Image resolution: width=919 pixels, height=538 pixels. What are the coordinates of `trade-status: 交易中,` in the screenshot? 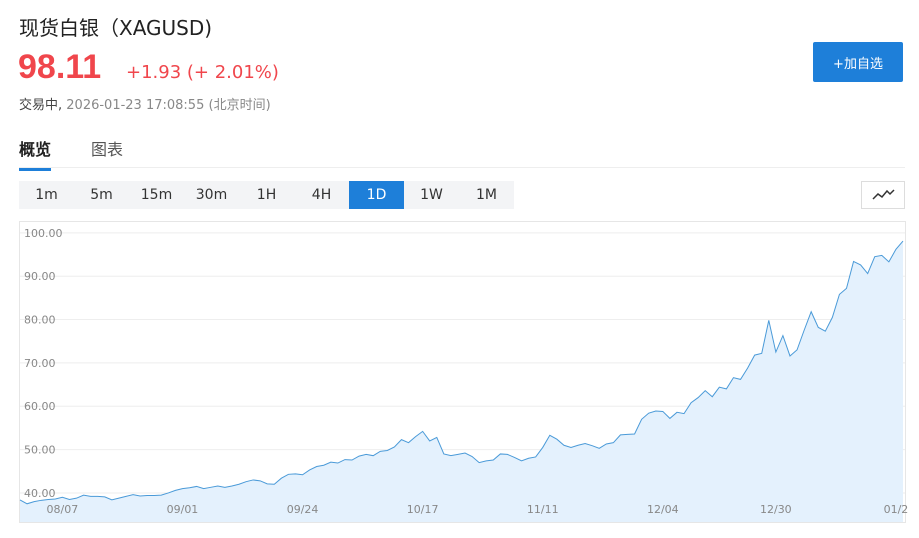 It's located at (41, 105).